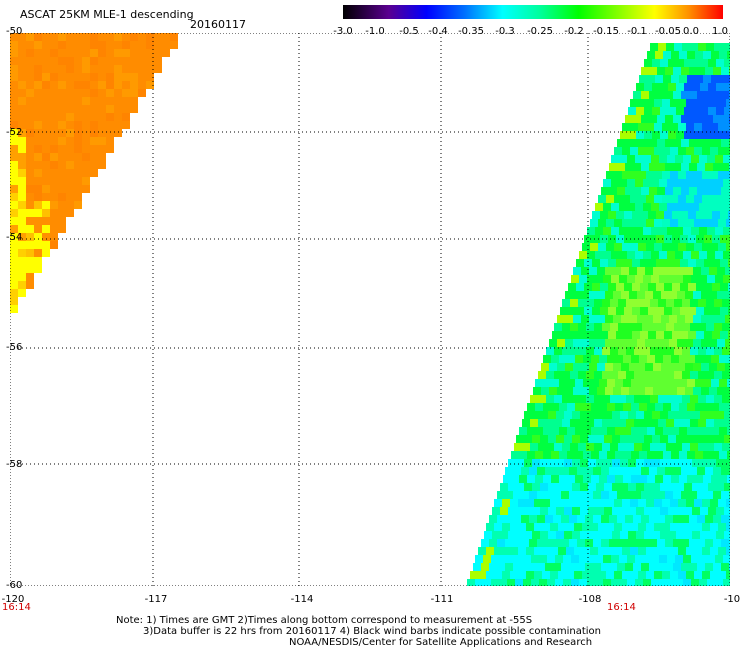 This screenshot has width=740, height=650. I want to click on colorbar-label: -3.0, so click(343, 31).